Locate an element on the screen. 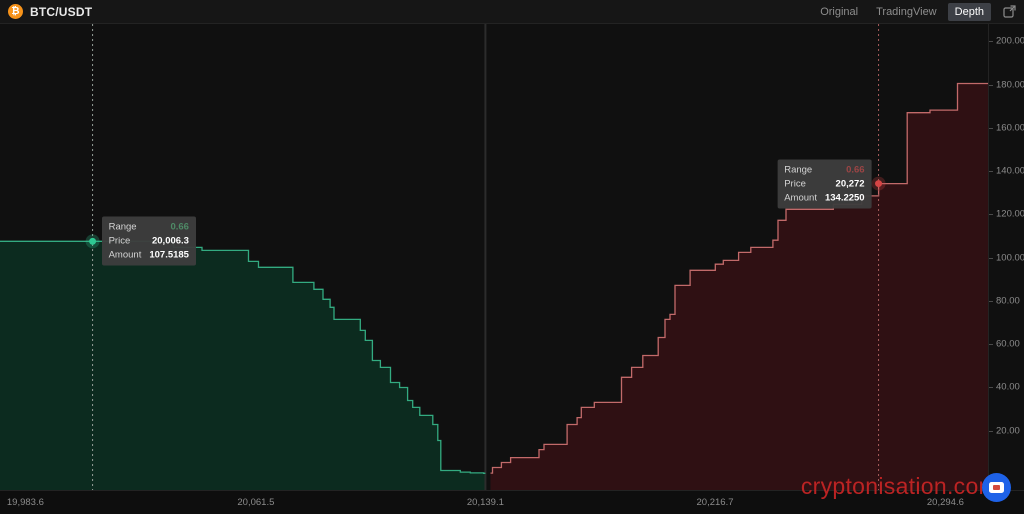 The image size is (1024, 514). bid-range-row: Range 0.66 is located at coordinates (149, 227).